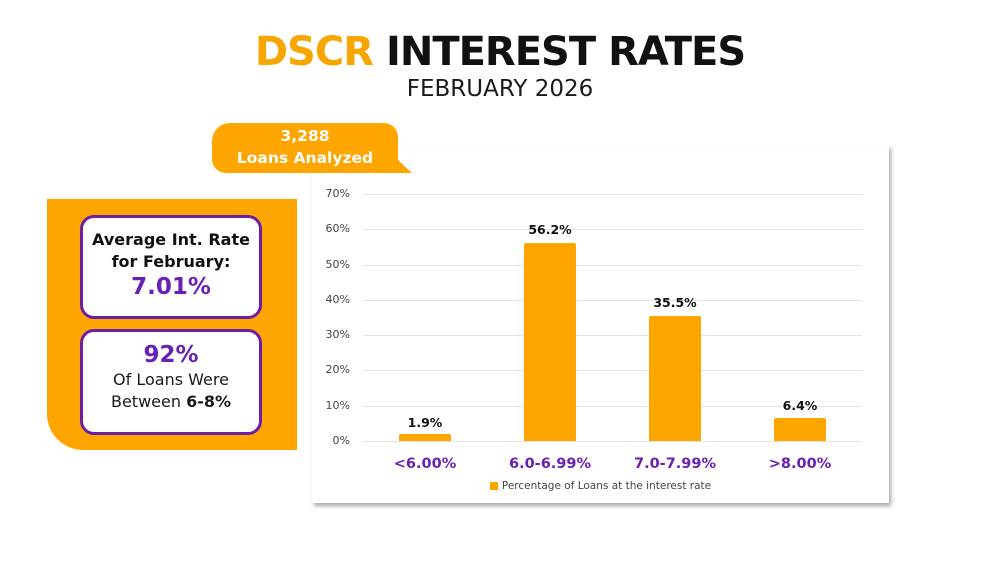 This screenshot has height=562, width=1000. What do you see at coordinates (312, 148) in the screenshot?
I see `loans-analyzed-badge: 3,288 Loans Analyzed` at bounding box center [312, 148].